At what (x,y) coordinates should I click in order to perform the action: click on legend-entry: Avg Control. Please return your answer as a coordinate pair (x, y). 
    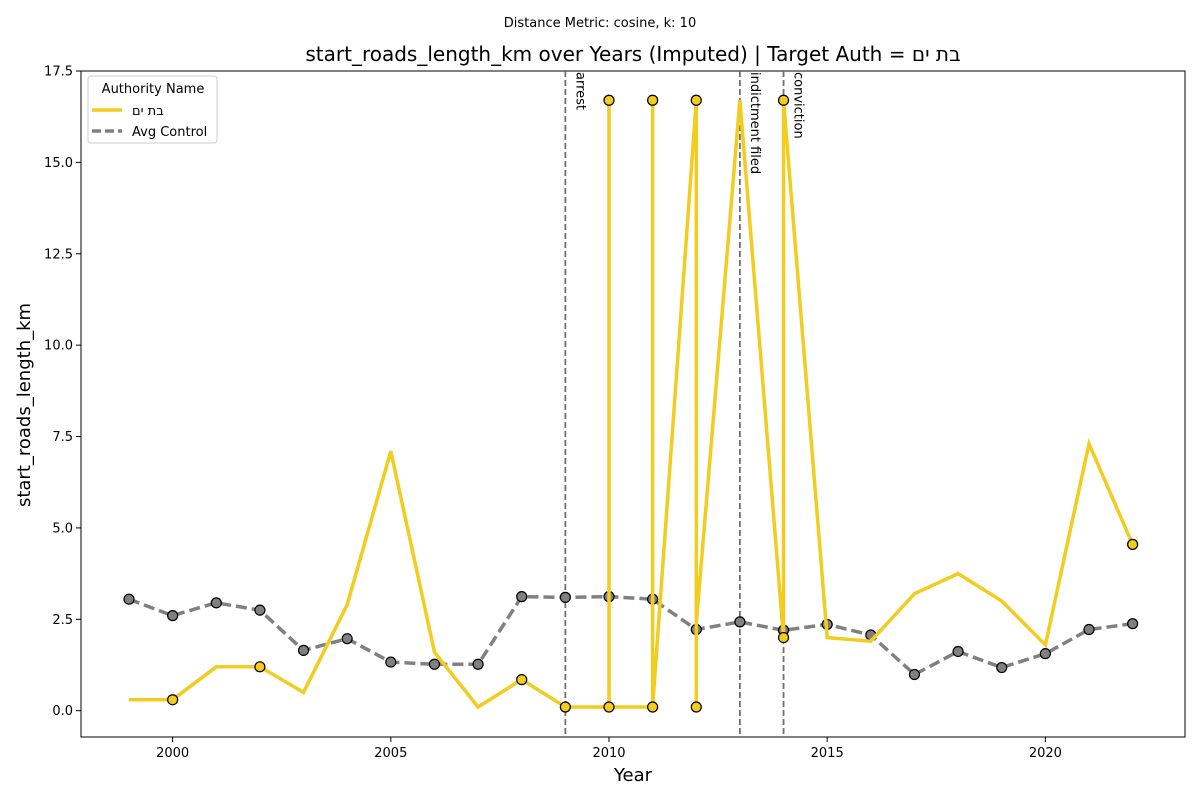
    Looking at the image, I should click on (169, 132).